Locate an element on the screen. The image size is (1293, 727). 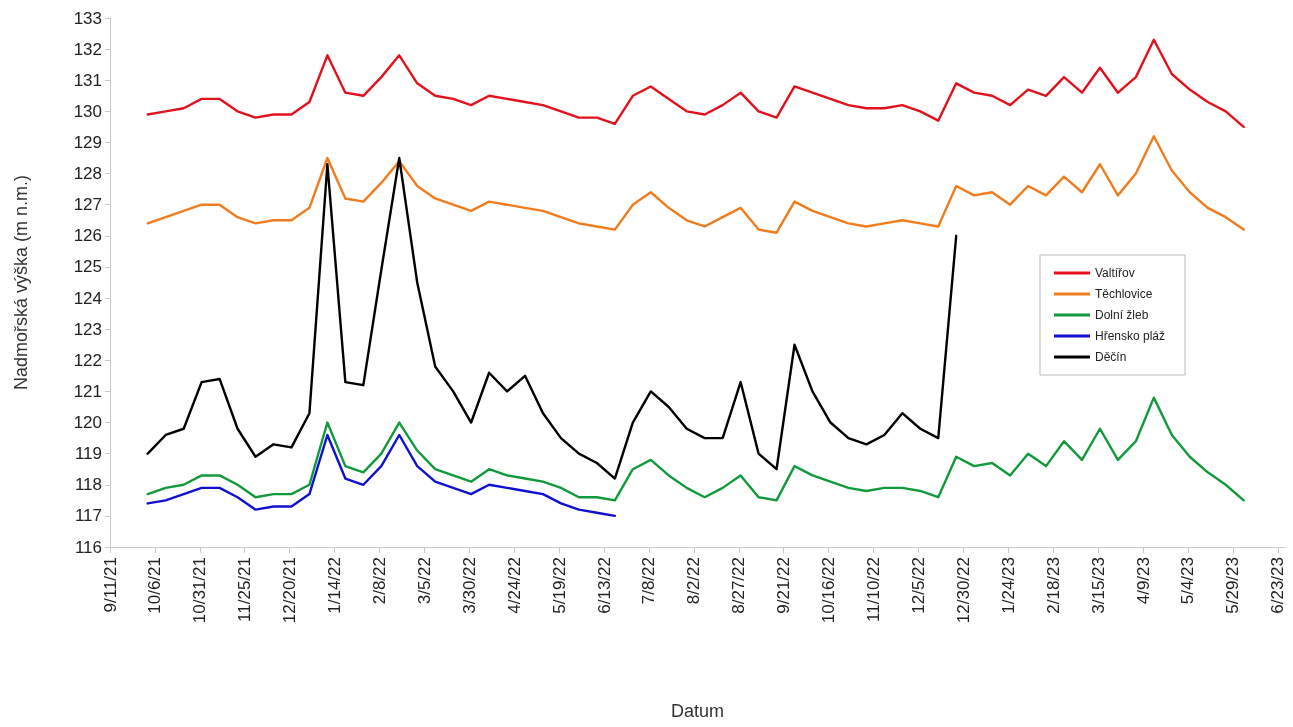
x-tick-label: 9/21/22 is located at coordinates (784, 585).